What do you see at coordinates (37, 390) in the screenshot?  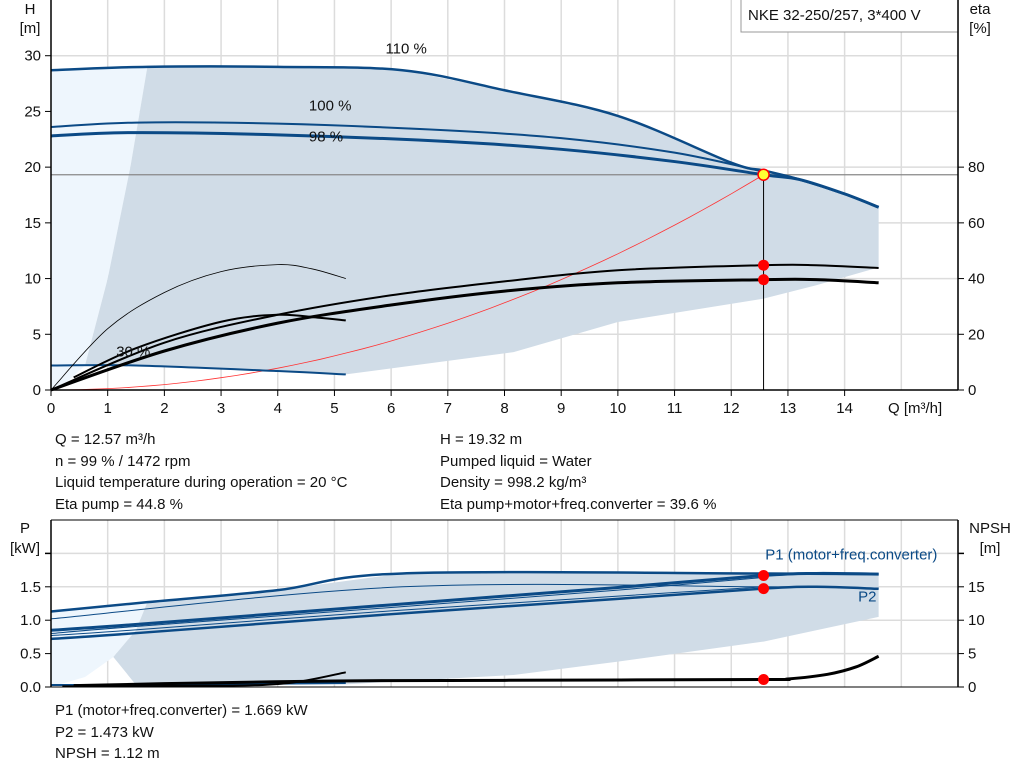 I see `y-tick-label: 0` at bounding box center [37, 390].